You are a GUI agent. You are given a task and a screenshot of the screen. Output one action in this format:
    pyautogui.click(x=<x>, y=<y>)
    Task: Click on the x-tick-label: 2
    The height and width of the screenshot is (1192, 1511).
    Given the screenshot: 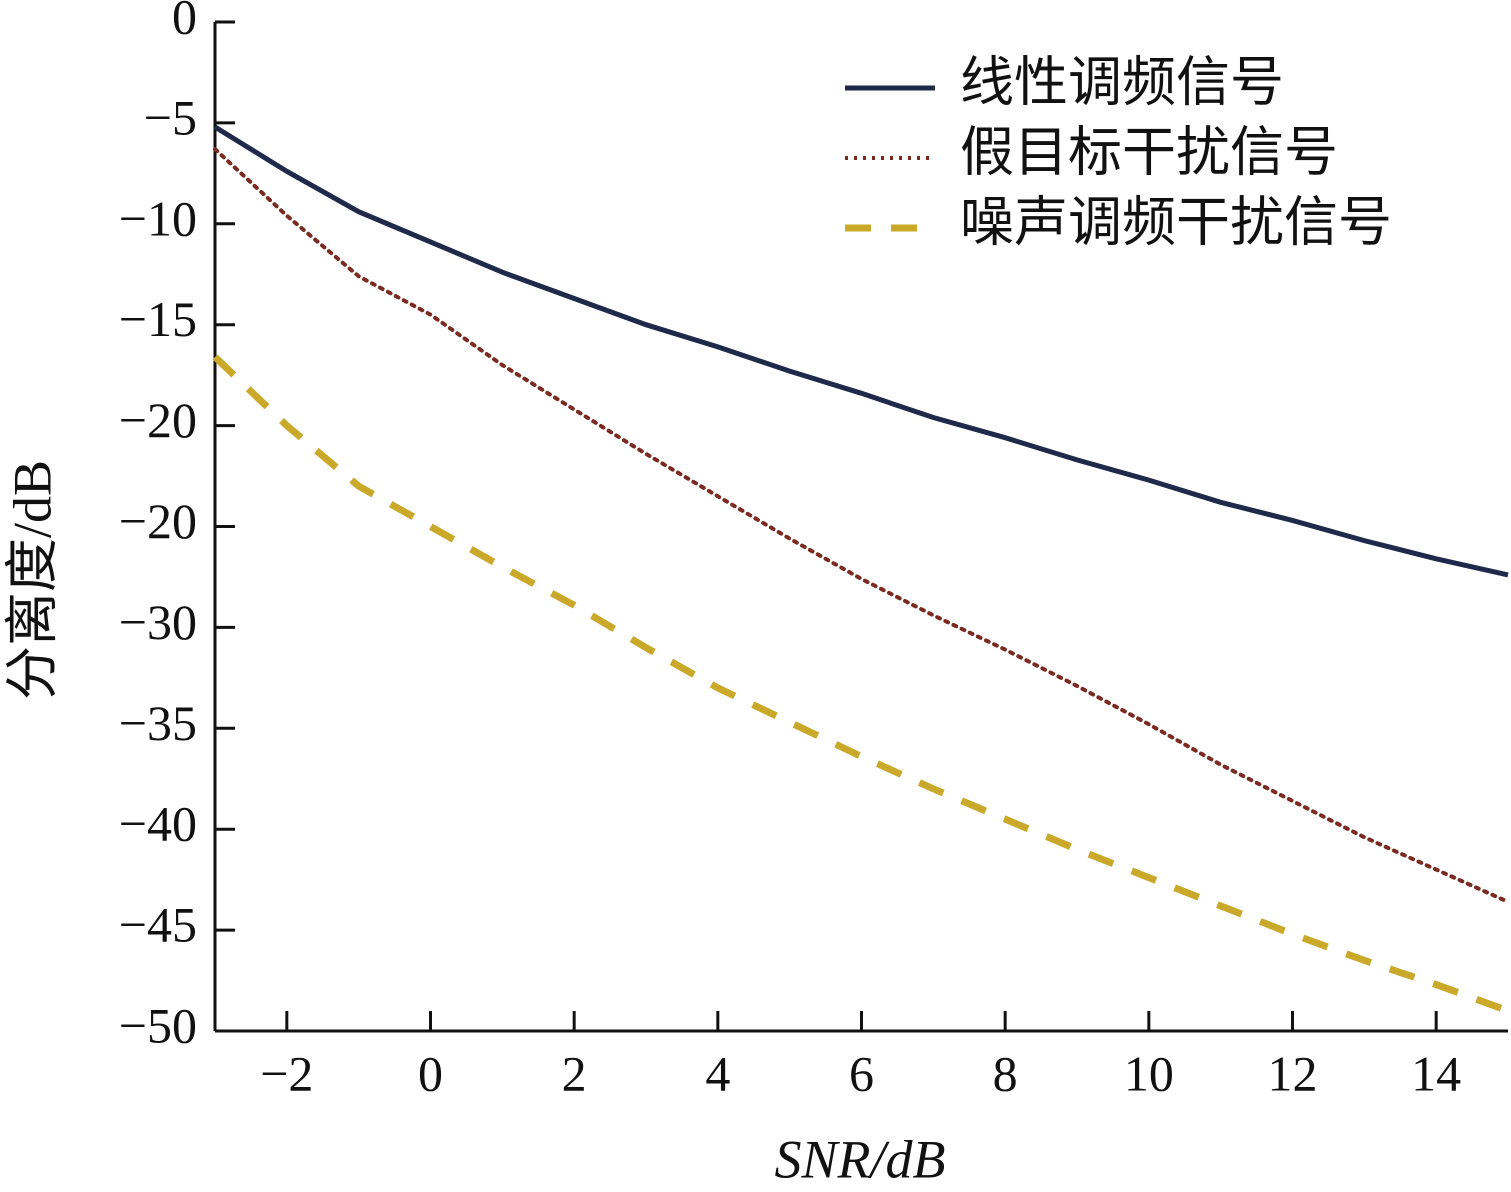 What is the action you would take?
    pyautogui.click(x=574, y=1073)
    